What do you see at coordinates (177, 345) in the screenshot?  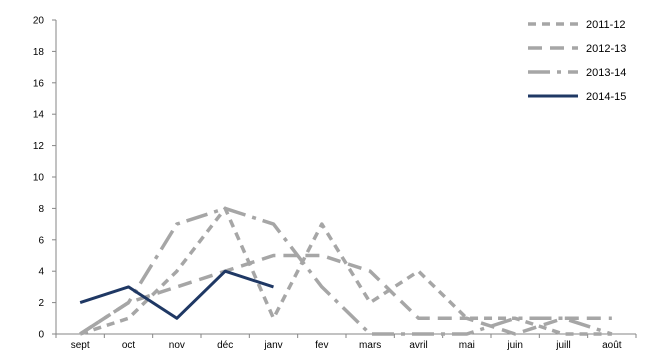 I see `x-tick-label: nov` at bounding box center [177, 345].